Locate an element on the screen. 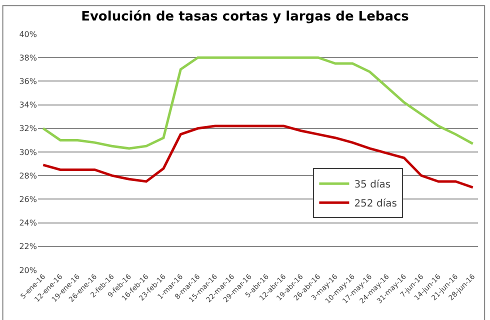 This screenshot has width=490, height=320. legend-label: 252 días is located at coordinates (375, 204).